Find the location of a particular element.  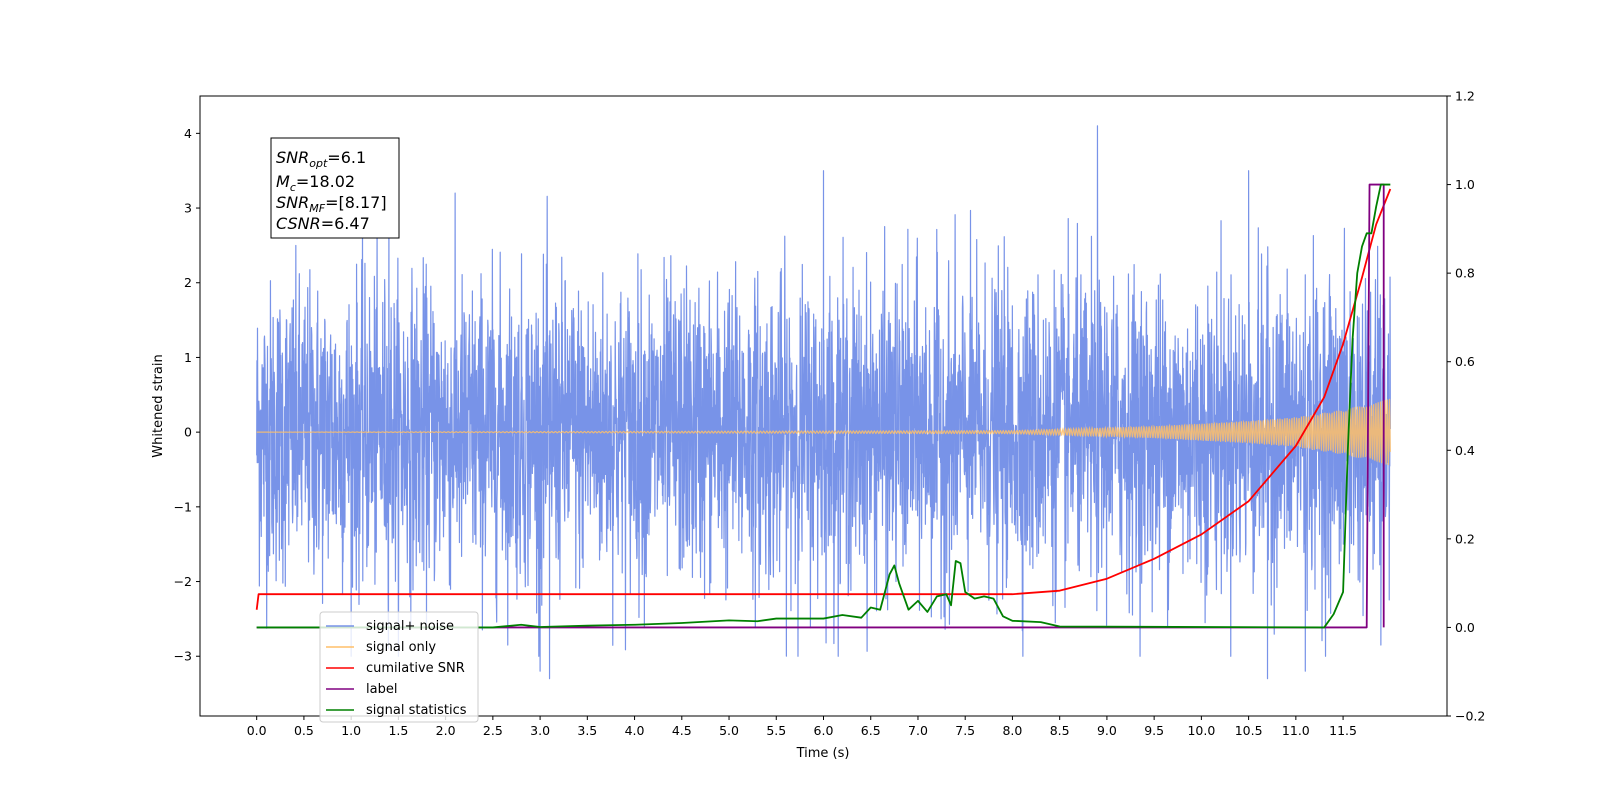

legend-entry-cumulative-snr: cumilative SNR is located at coordinates (395, 668).